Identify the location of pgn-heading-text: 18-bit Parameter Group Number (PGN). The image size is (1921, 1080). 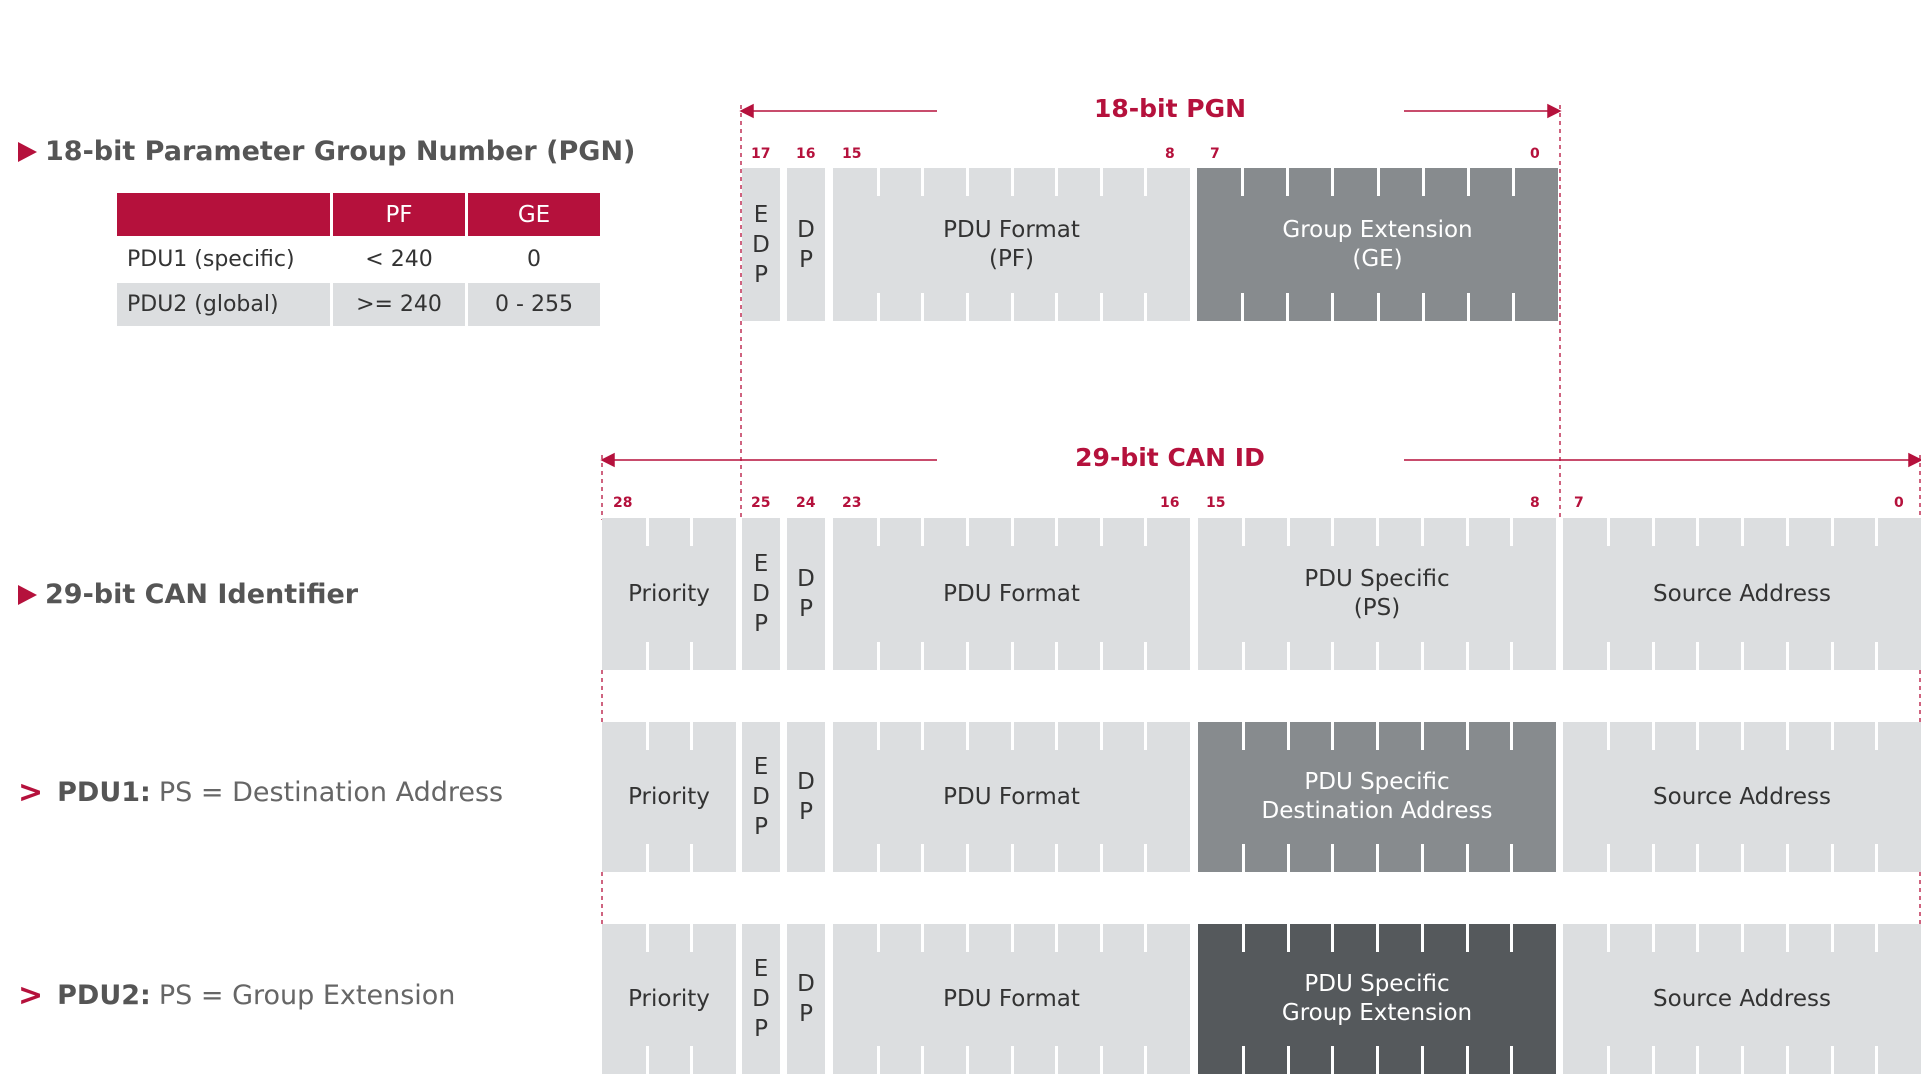
(340, 151).